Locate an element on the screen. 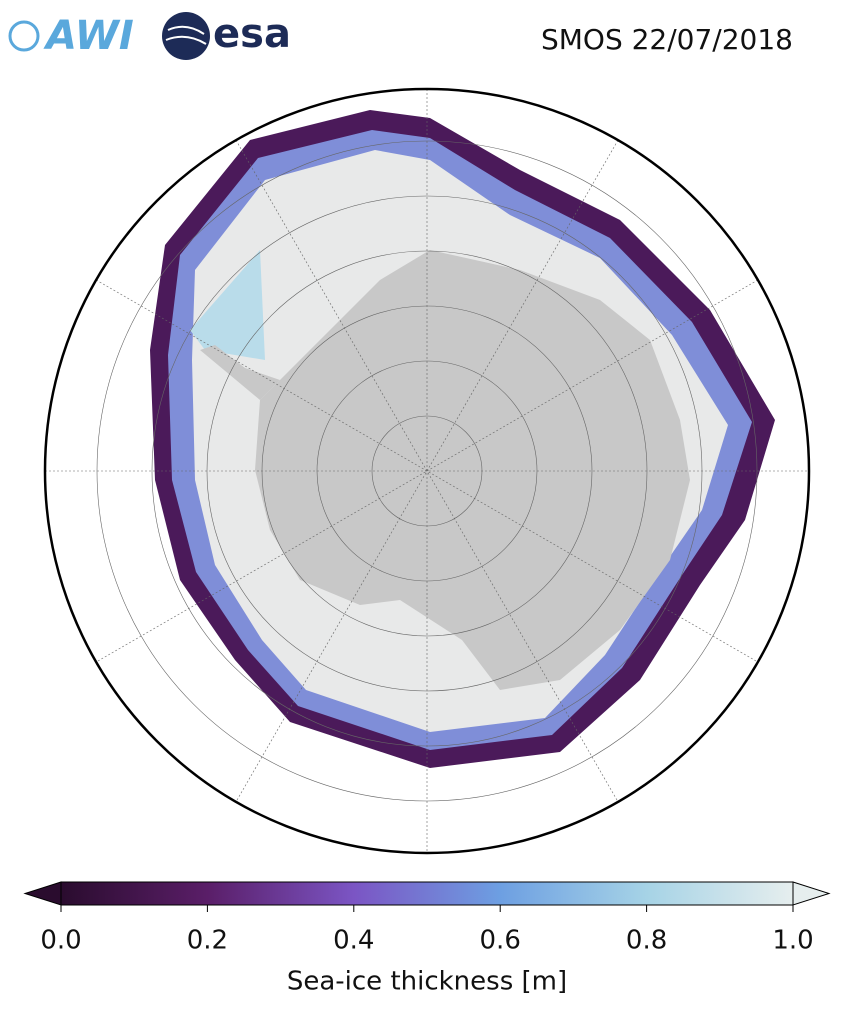 The image size is (854, 1030). colorbar-extend-high is located at coordinates (811, 893).